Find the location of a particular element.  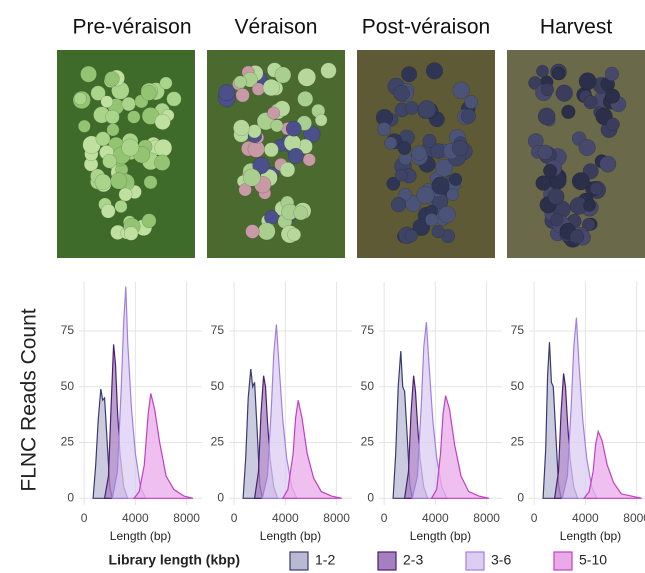

legend-label: 3-6 is located at coordinates (501, 560).